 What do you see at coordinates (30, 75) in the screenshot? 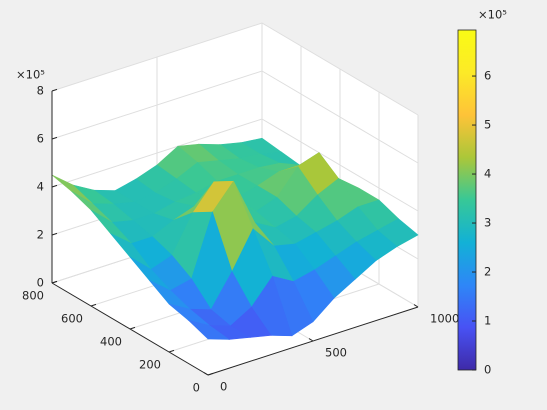
I see `z-exponent: ×10⁵` at bounding box center [30, 75].